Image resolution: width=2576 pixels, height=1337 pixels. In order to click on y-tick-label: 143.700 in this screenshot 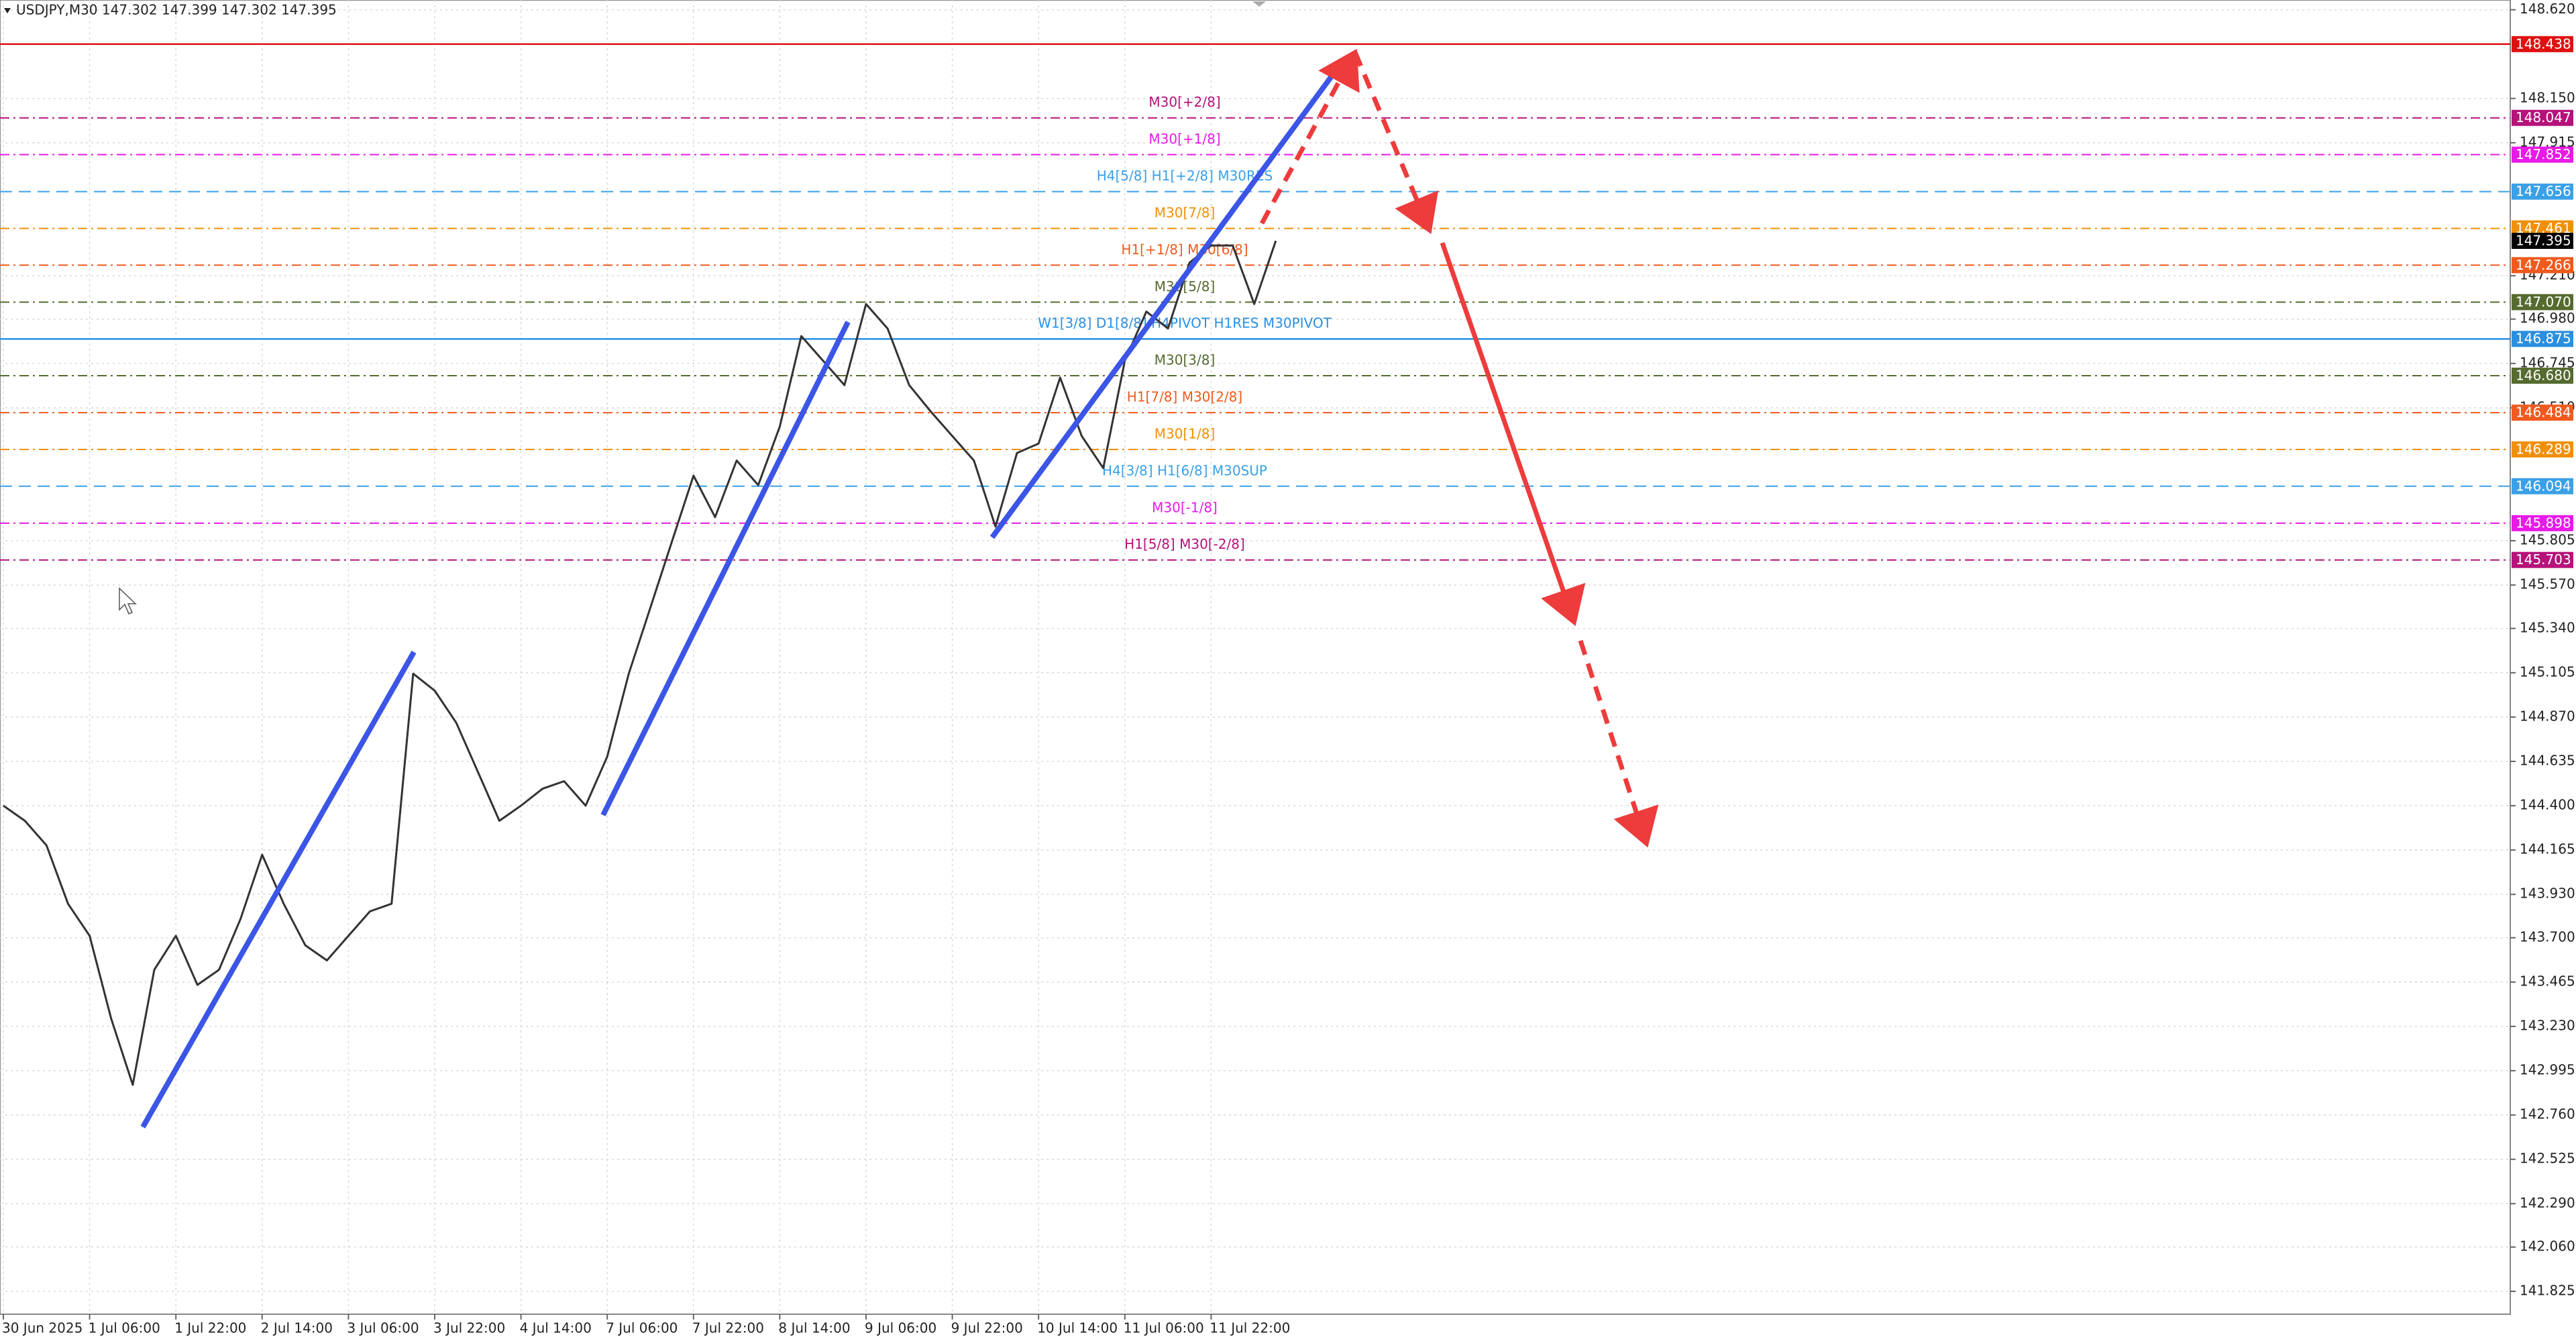, I will do `click(2547, 936)`.